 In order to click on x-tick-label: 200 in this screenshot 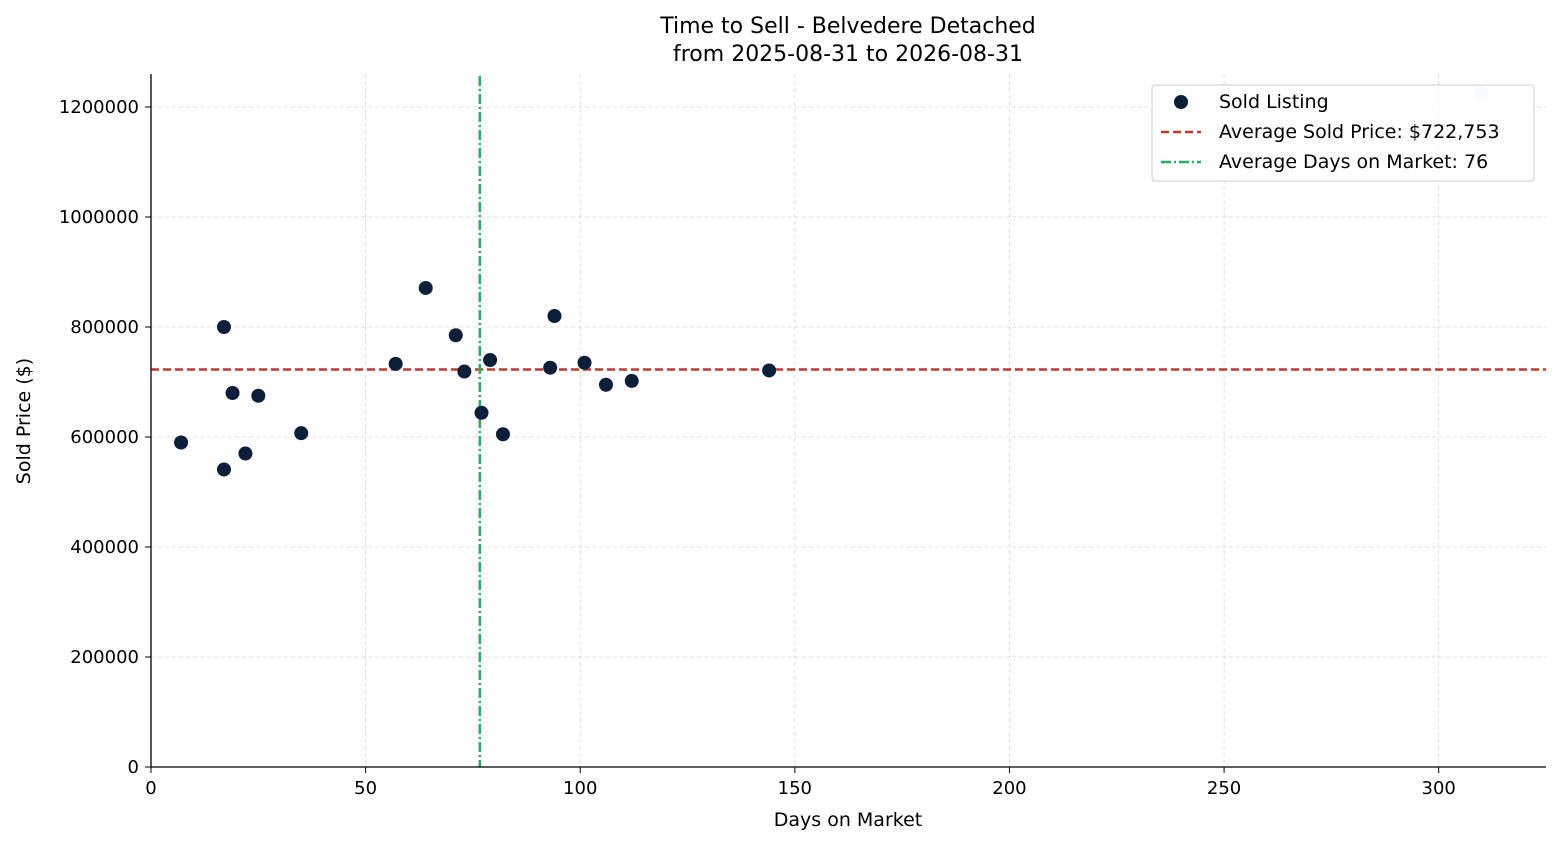, I will do `click(1009, 788)`.